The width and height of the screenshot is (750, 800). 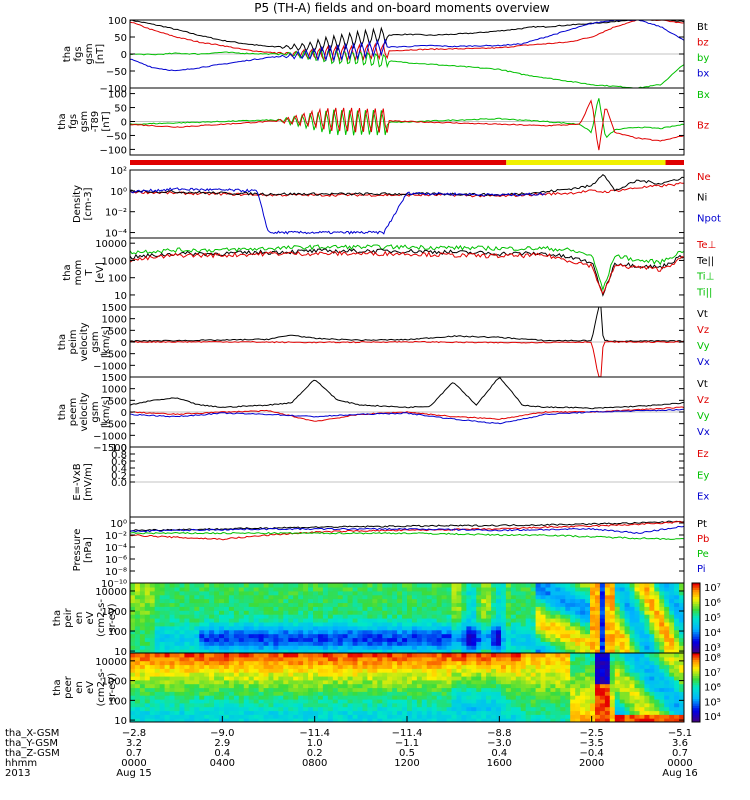 I want to click on colorbar-tick-label: 10⁶, so click(x=712, y=688).